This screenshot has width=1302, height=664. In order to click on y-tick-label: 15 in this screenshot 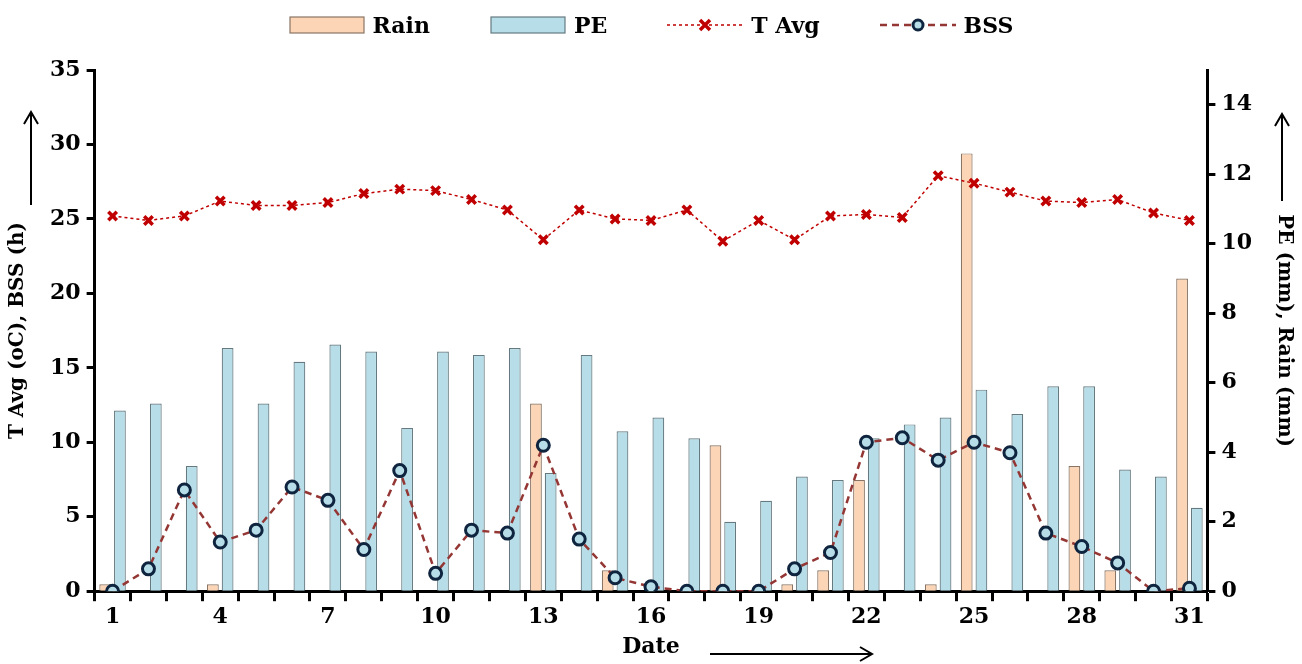, I will do `click(65, 365)`.